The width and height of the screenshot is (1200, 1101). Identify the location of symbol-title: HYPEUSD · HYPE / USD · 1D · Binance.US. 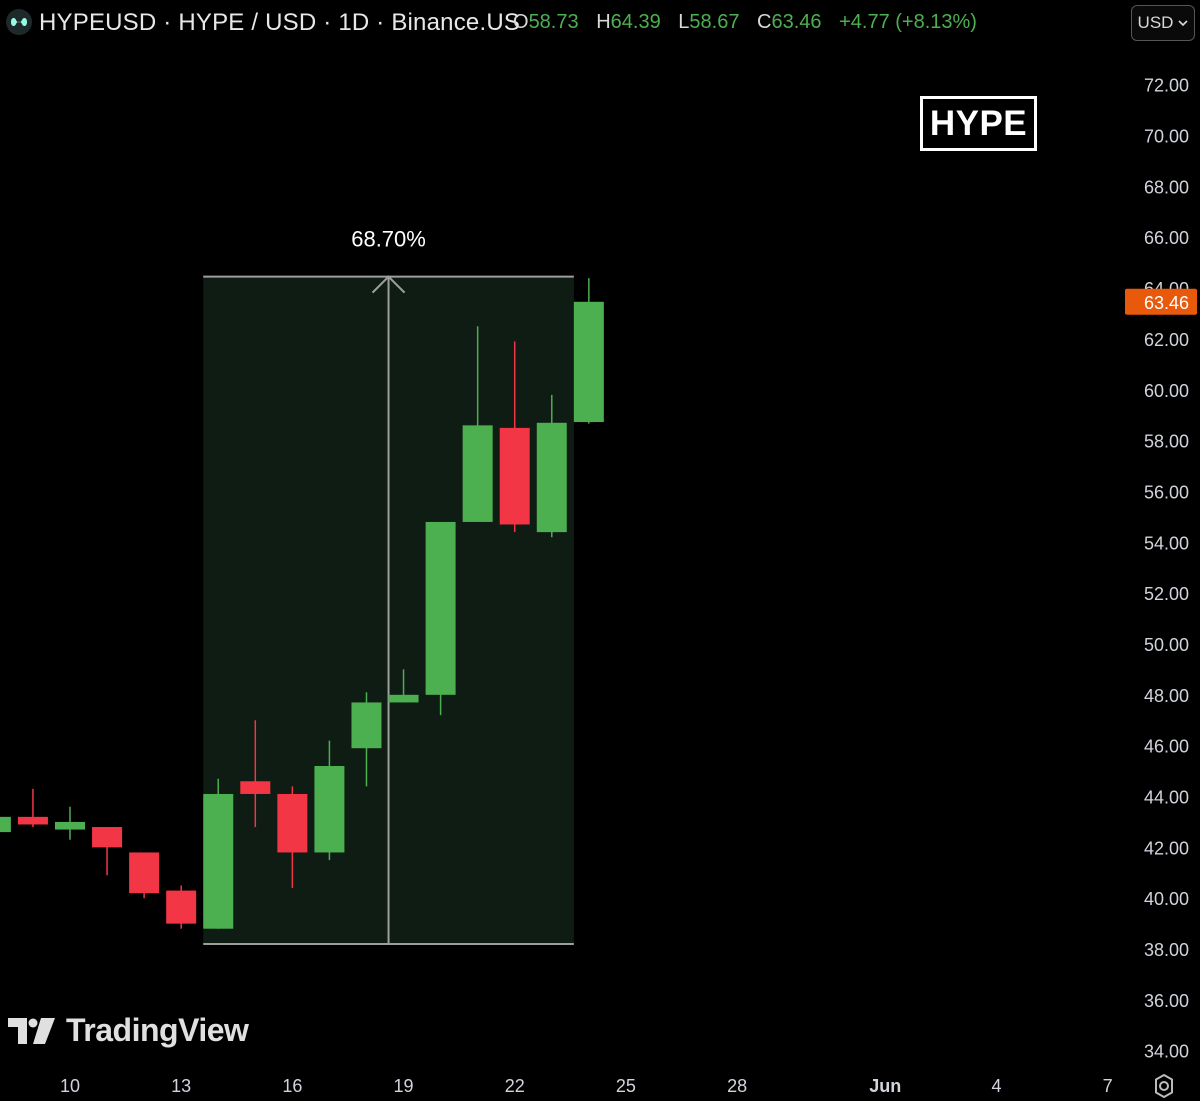
(280, 22).